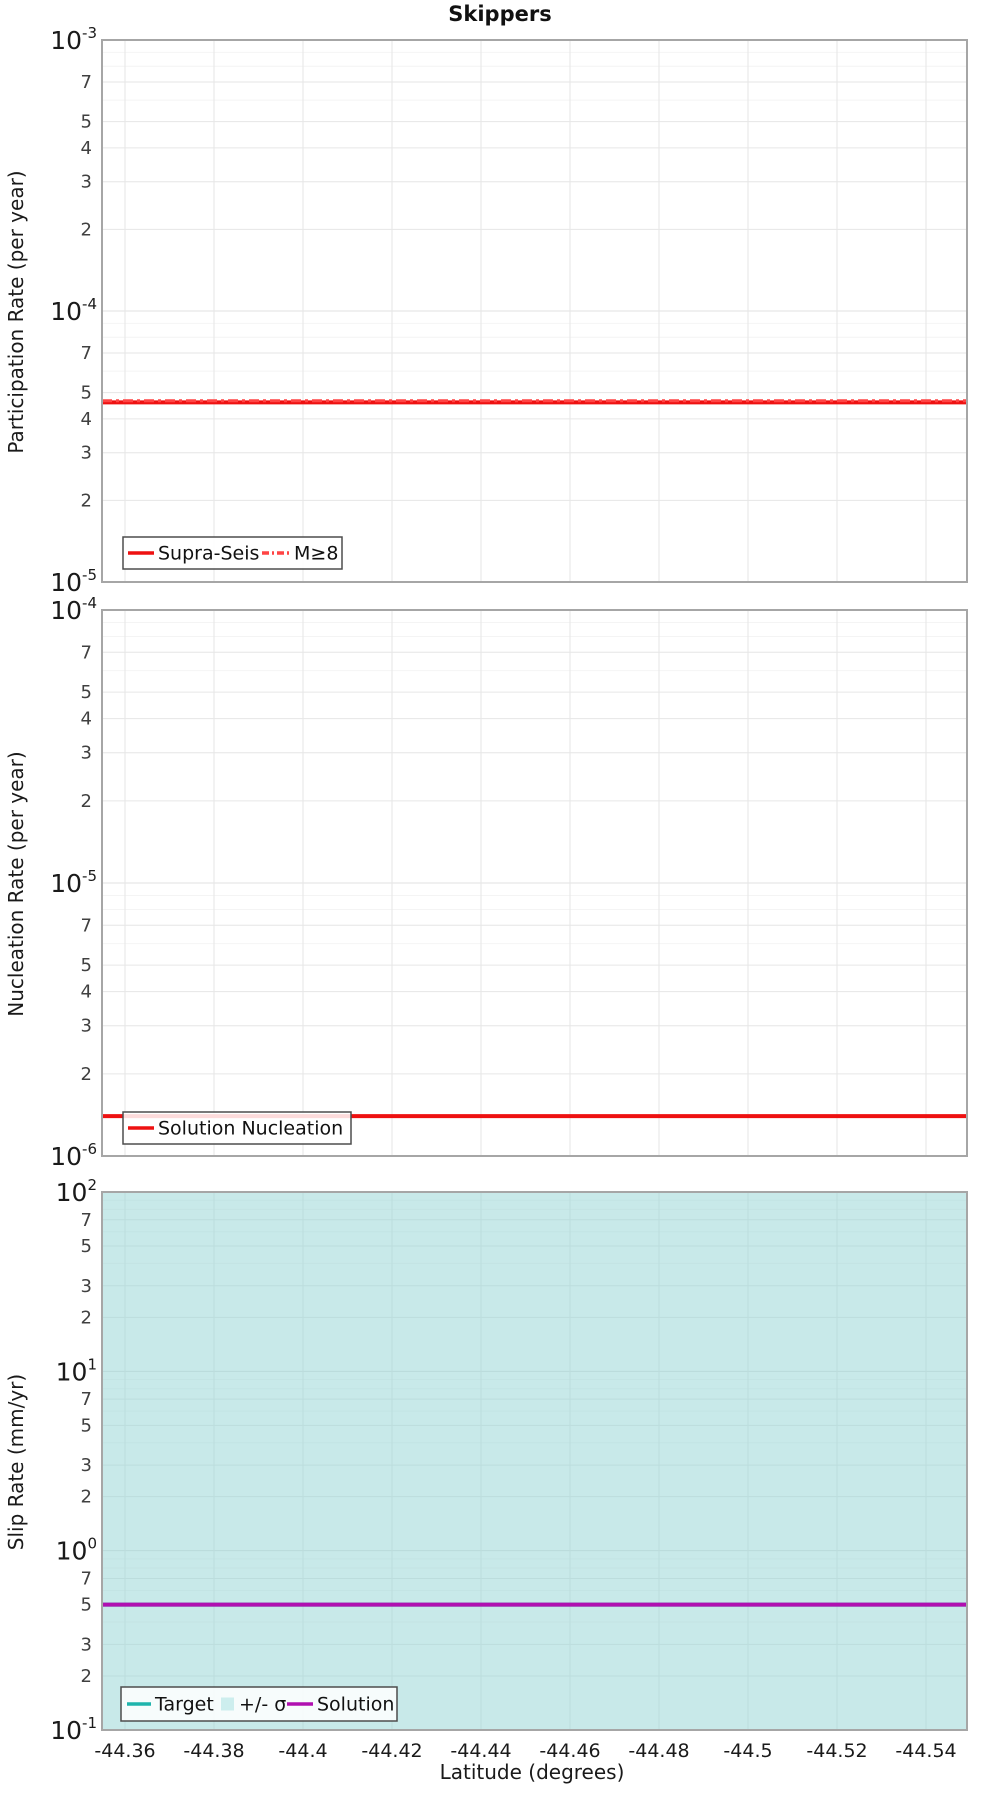 The height and width of the screenshot is (1800, 1000). Describe the element at coordinates (76, 1370) in the screenshot. I see `y-decade-label: 101` at that location.